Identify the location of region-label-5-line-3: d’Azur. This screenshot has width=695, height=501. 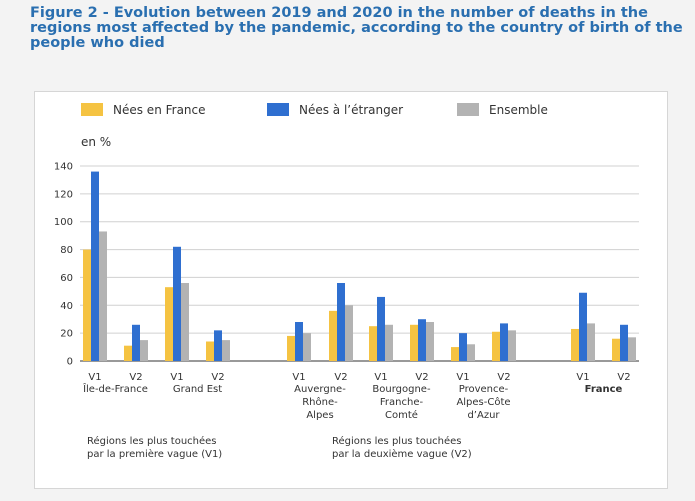
(483, 415).